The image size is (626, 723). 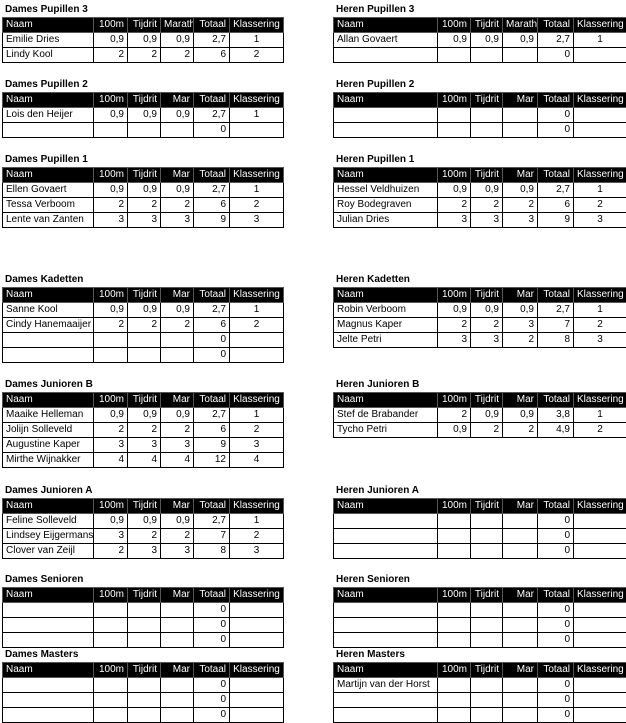 What do you see at coordinates (48, 460) in the screenshot?
I see `cell: Mirthe Wijnakker` at bounding box center [48, 460].